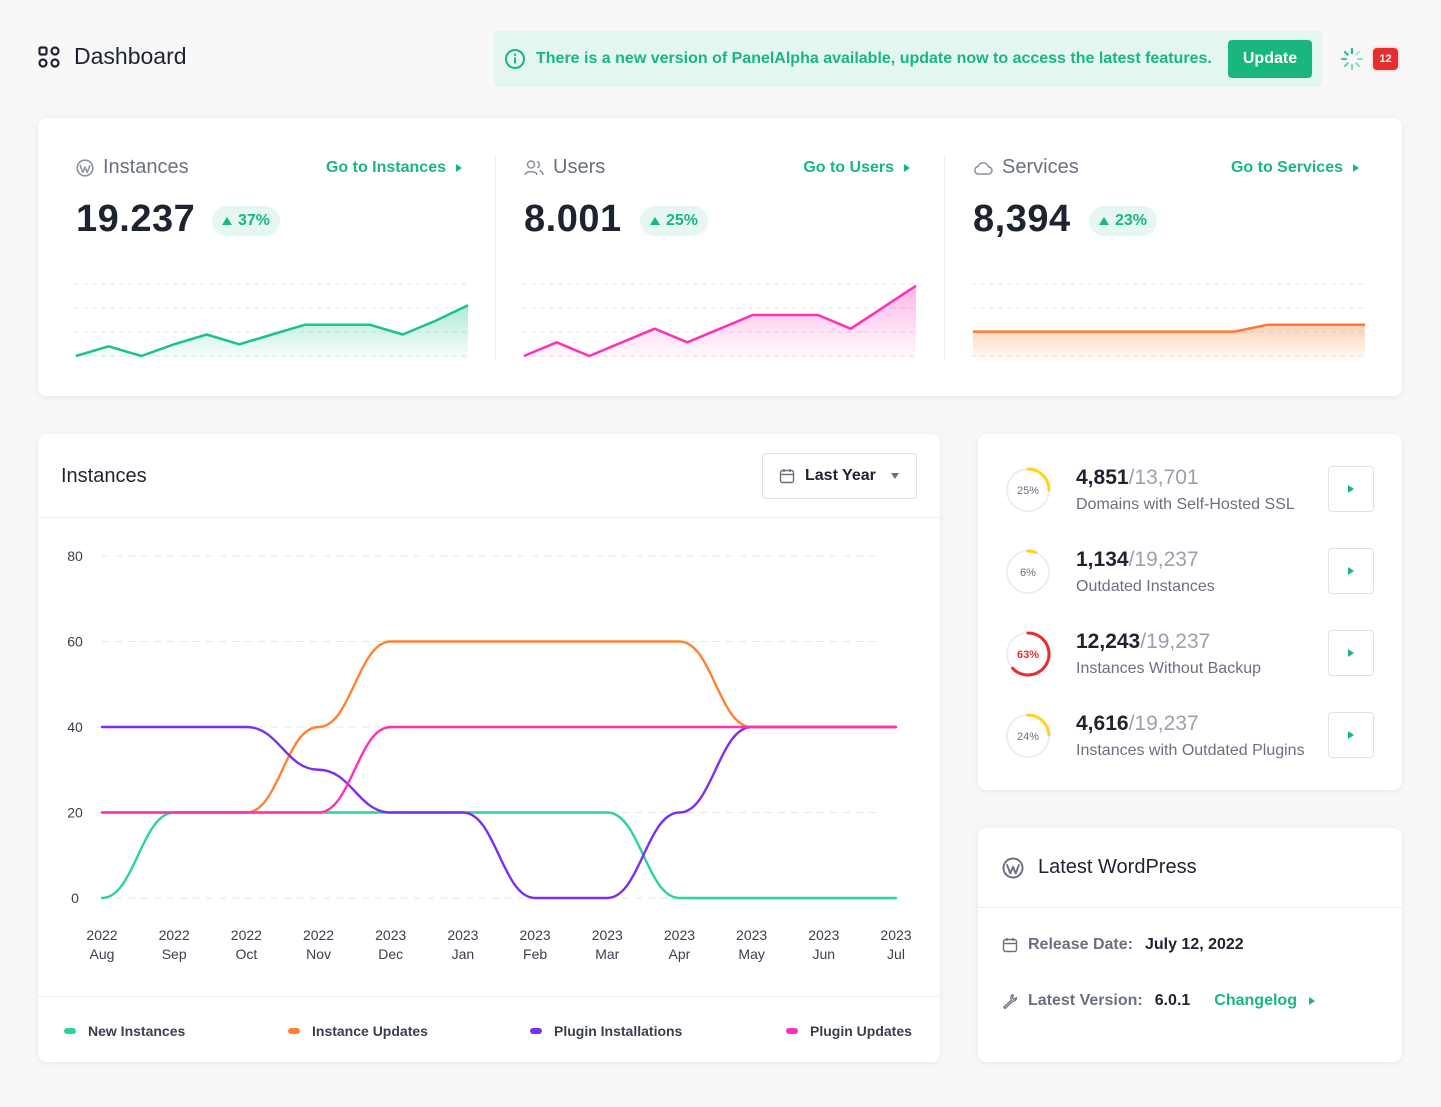 The width and height of the screenshot is (1441, 1107). I want to click on x-tick-label: 2023 Jul, so click(895, 944).